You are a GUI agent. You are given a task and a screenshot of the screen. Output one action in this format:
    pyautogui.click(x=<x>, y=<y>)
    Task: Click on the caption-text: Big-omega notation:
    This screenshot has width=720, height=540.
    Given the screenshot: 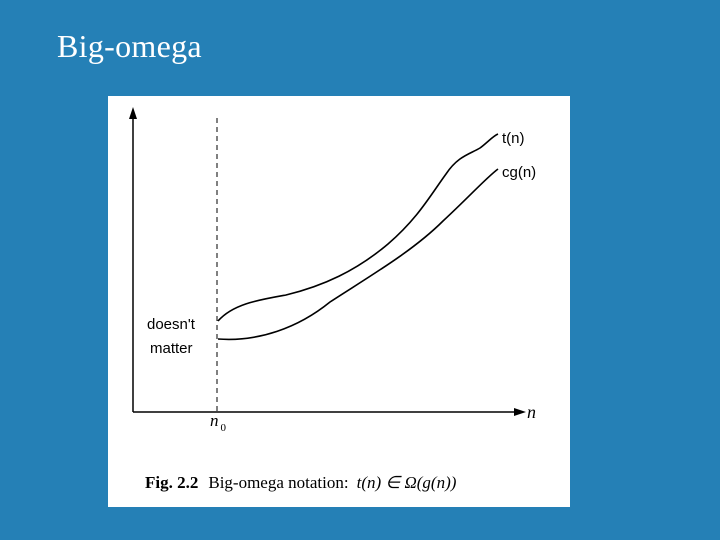 What is the action you would take?
    pyautogui.click(x=278, y=482)
    